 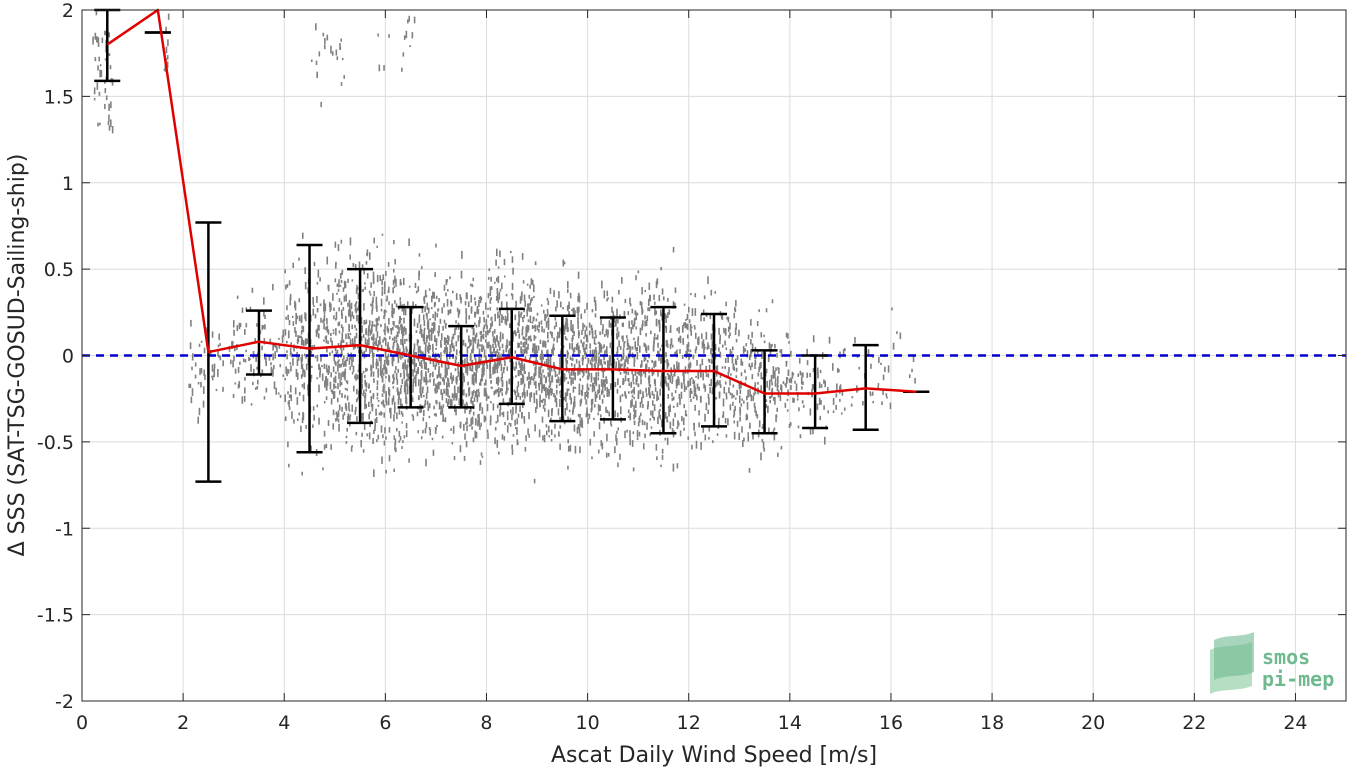 I want to click on x-tick-label: 0, so click(x=82, y=723).